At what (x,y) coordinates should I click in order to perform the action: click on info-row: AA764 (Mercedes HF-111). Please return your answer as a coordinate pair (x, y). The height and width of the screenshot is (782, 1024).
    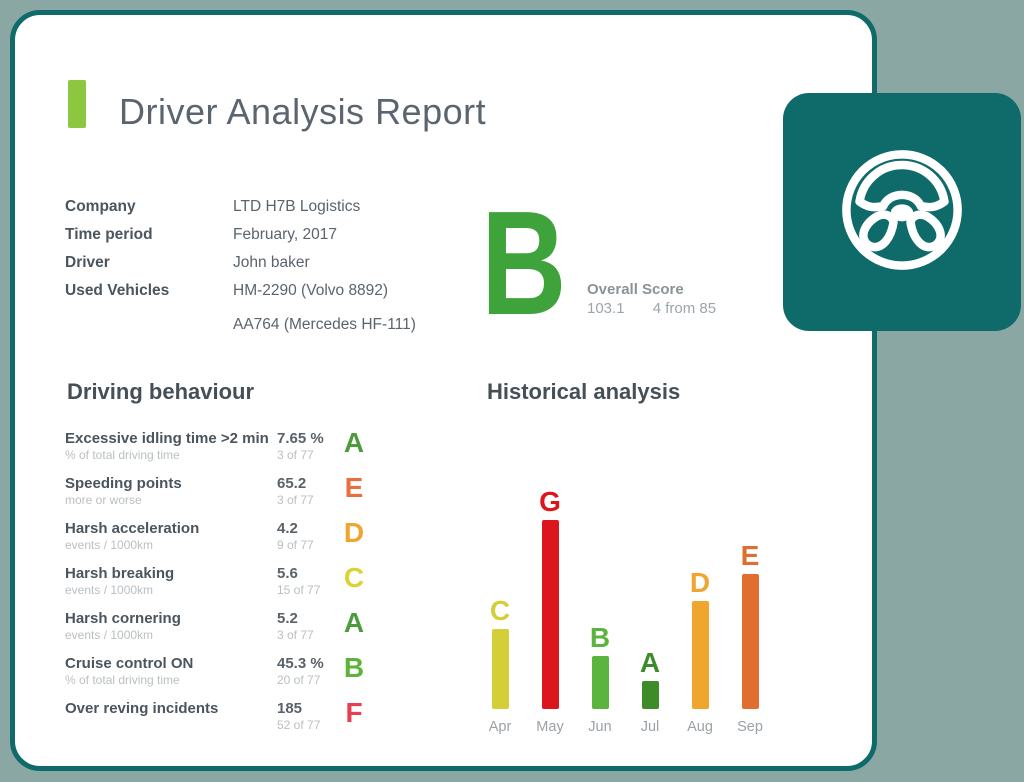
    Looking at the image, I should click on (265, 325).